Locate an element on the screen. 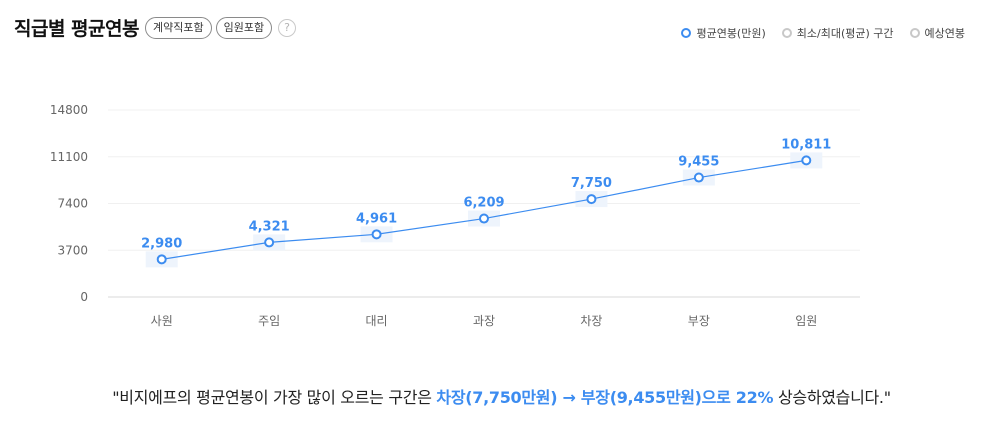 The image size is (1003, 428). data-label: 4,961 is located at coordinates (376, 218).